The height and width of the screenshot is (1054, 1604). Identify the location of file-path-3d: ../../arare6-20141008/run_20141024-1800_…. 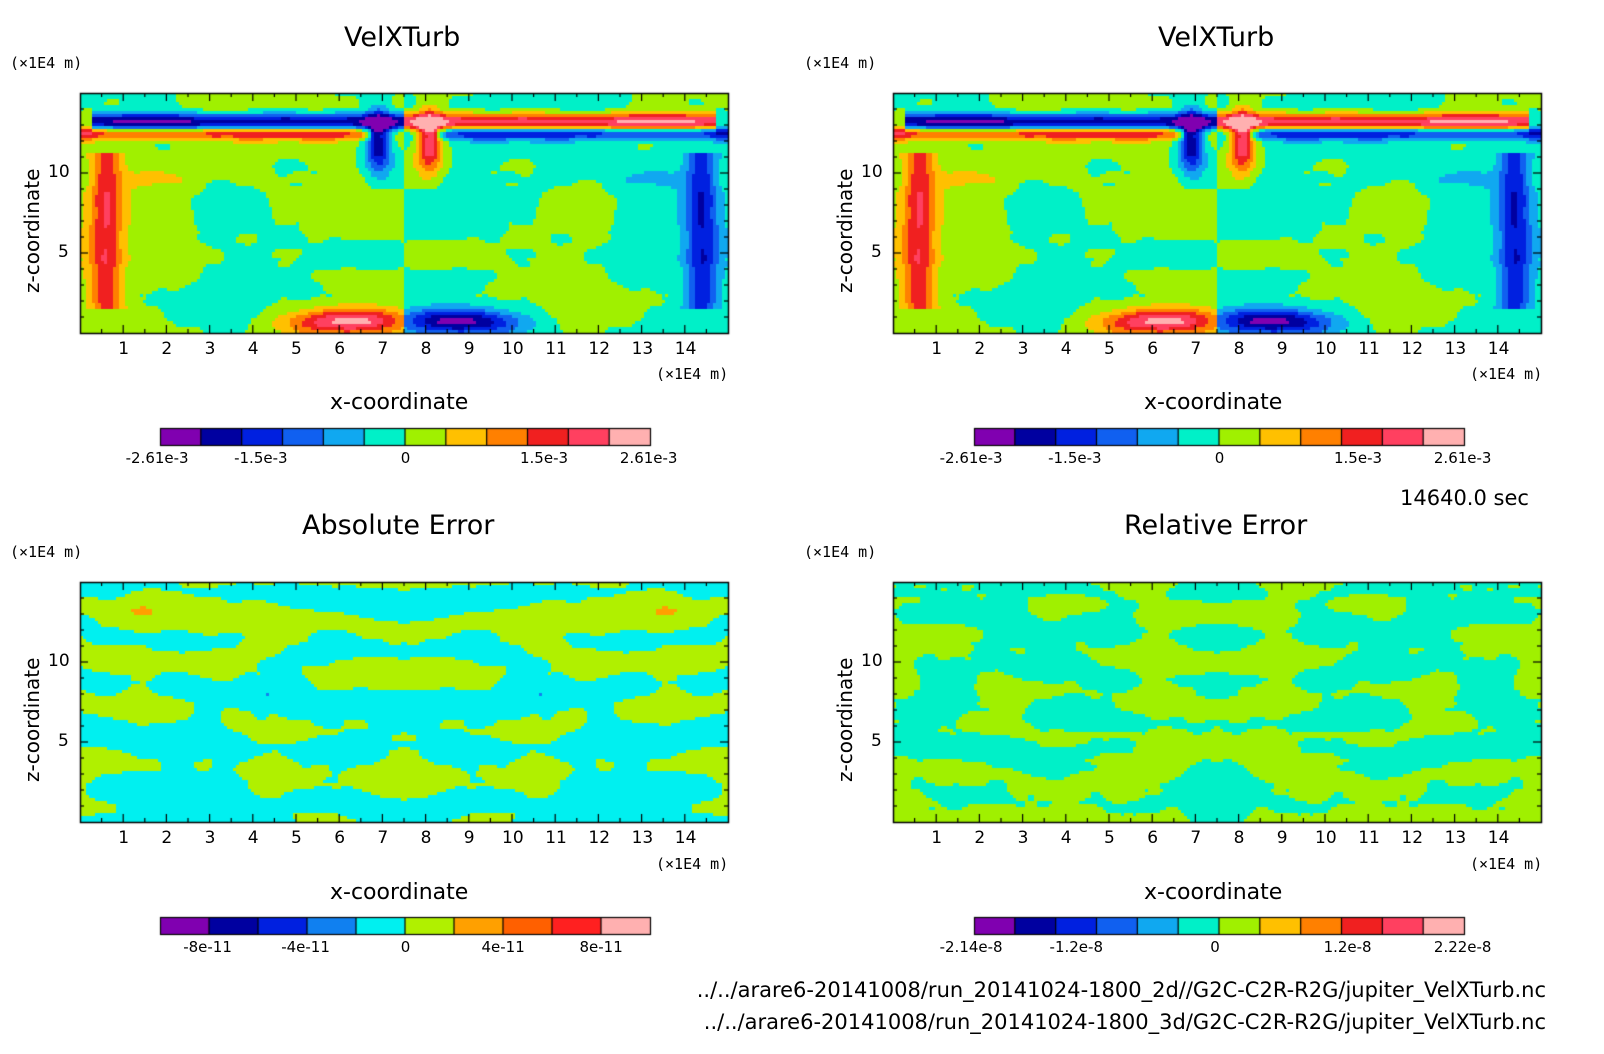
(1124, 1022).